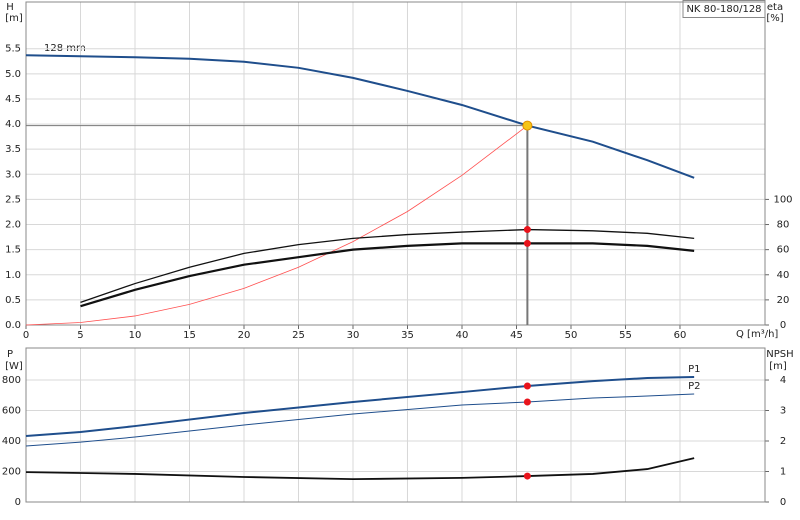 This screenshot has height=520, width=800. Describe the element at coordinates (723, 9) in the screenshot. I see `chart-title: NK 80-180/128` at that location.